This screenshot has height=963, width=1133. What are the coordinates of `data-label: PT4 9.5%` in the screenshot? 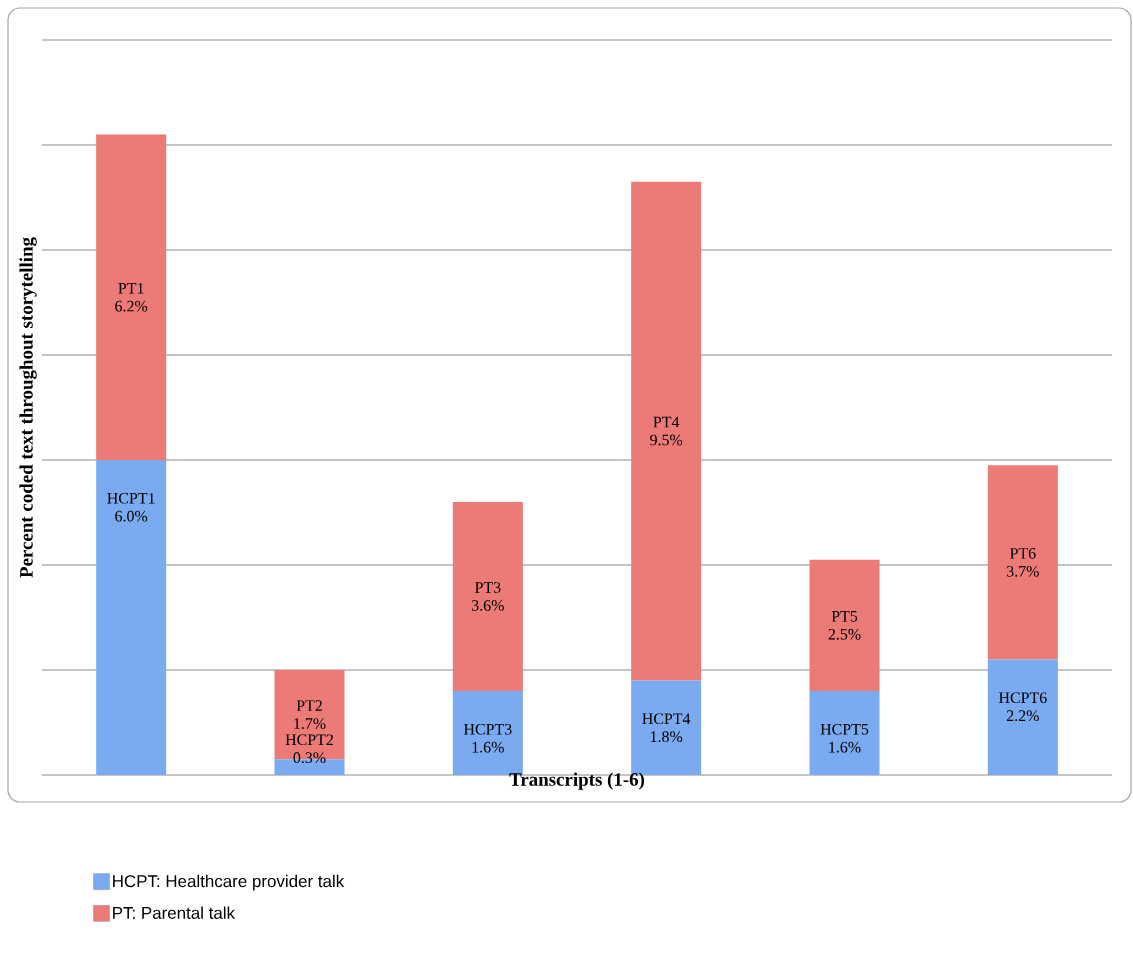 It's located at (666, 431).